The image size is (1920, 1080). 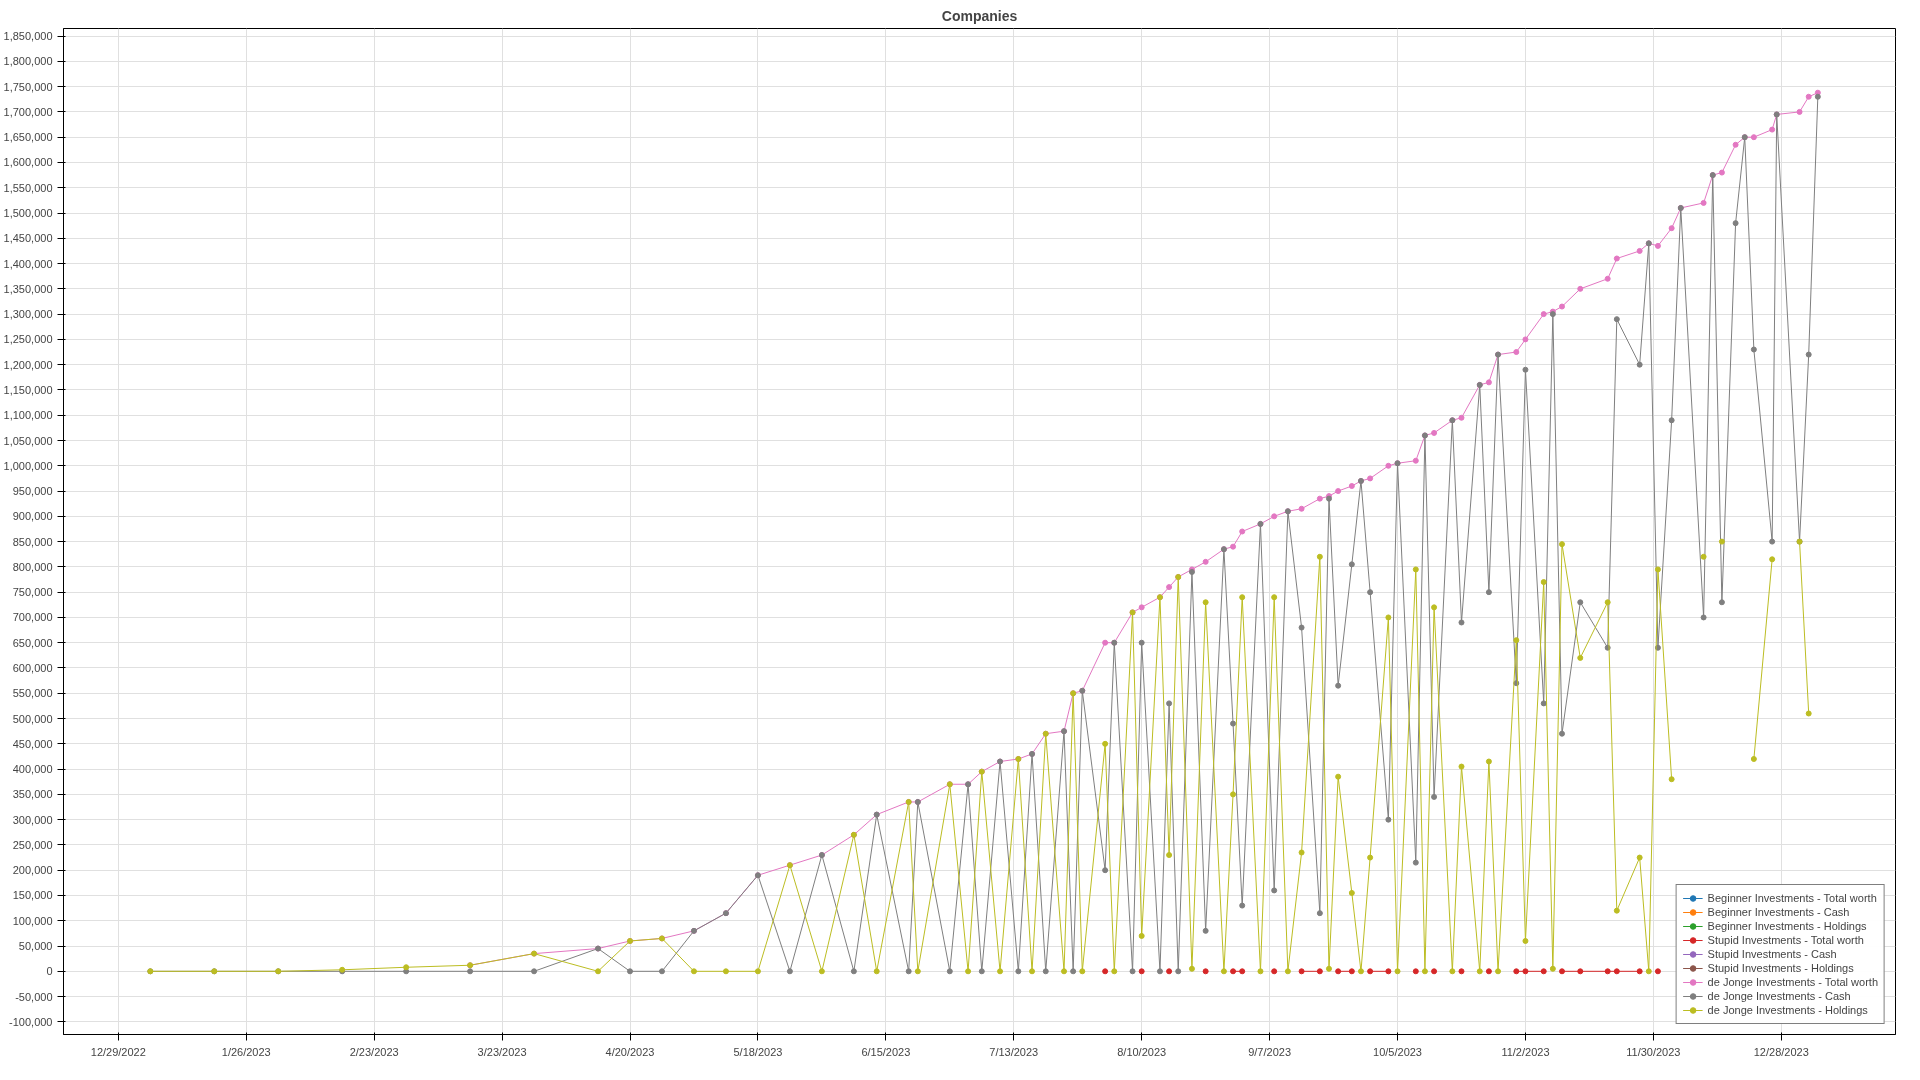 I want to click on y-tick-label: 1,850,000, so click(x=28, y=36).